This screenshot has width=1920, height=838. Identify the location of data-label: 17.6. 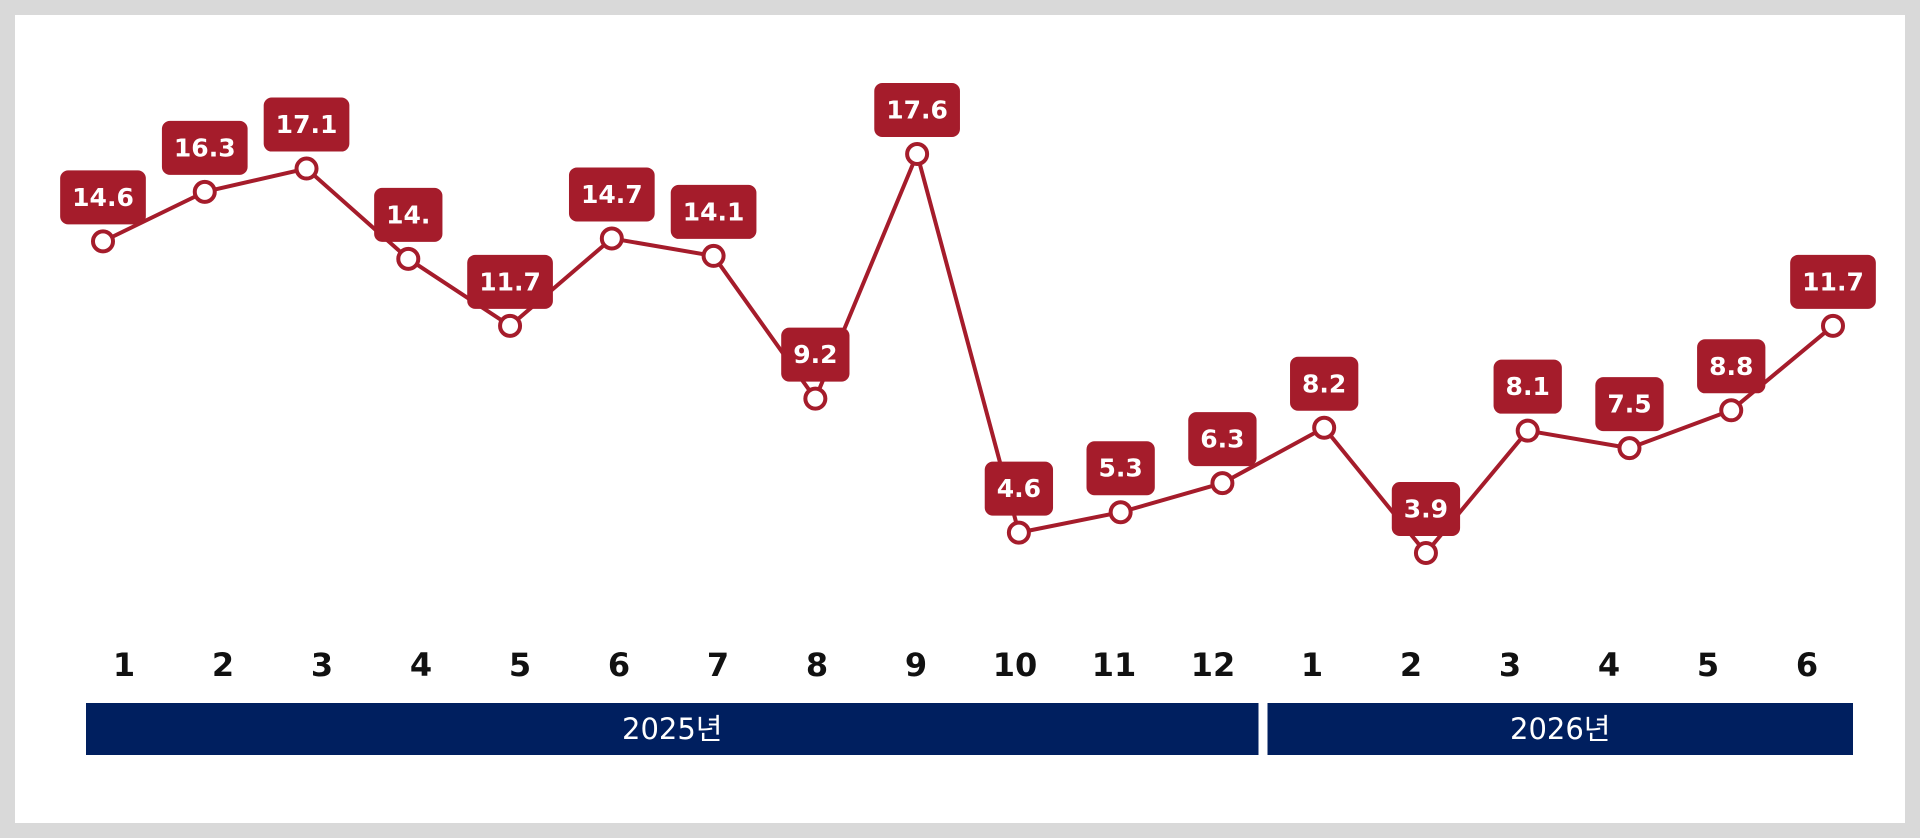
(917, 110).